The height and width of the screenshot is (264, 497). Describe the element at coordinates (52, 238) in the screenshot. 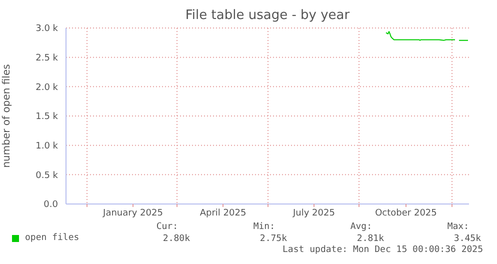

I see `legend-label: open files` at that location.